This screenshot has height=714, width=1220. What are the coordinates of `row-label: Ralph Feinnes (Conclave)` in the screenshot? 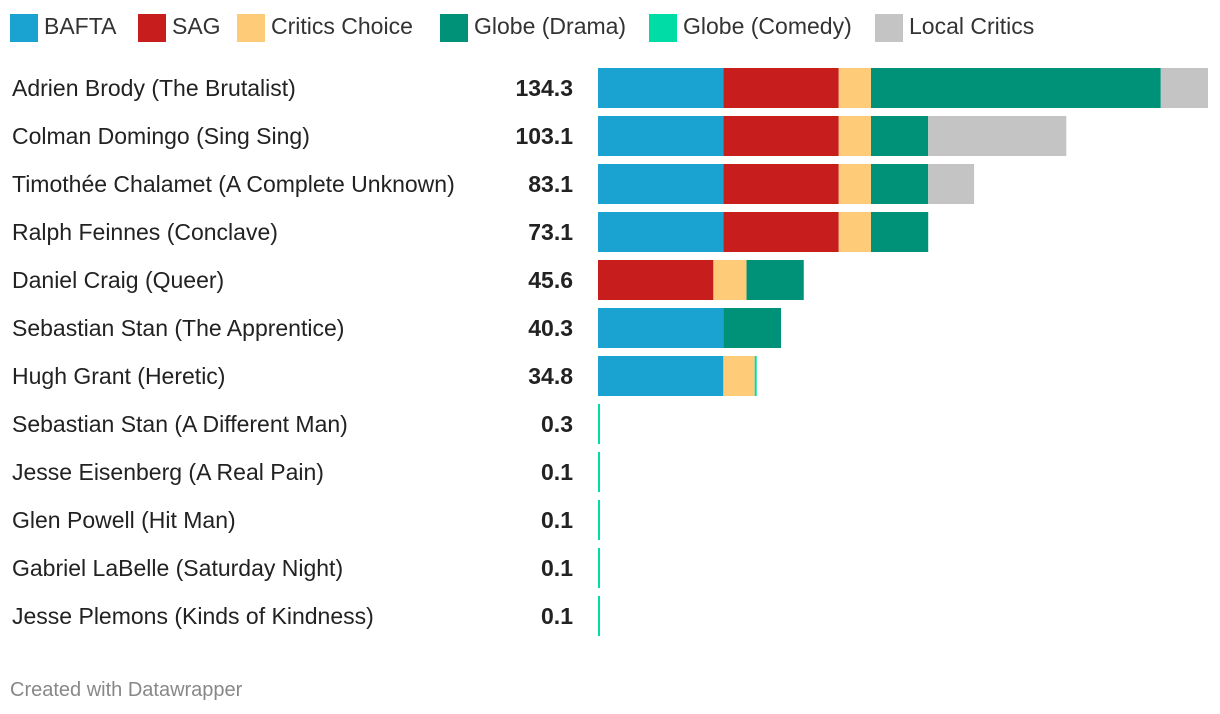 It's located at (145, 232).